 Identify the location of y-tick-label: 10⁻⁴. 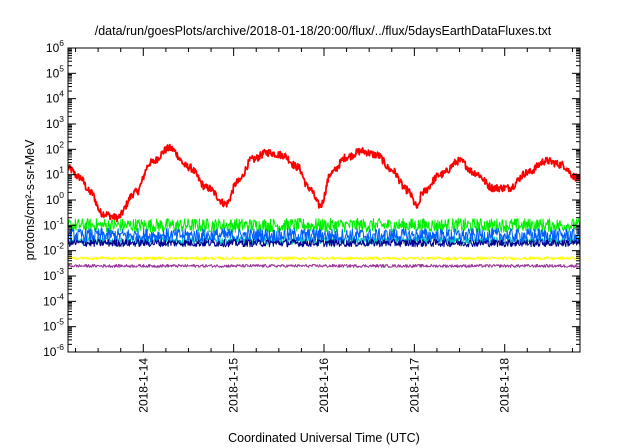
(53, 299).